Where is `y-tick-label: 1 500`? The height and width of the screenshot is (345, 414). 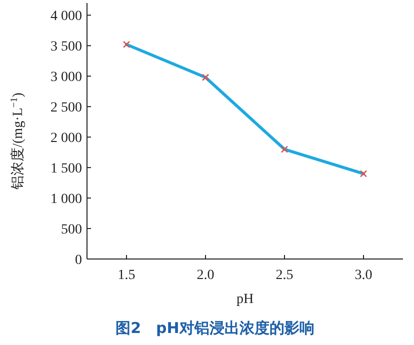 y-tick-label: 1 500 is located at coordinates (66, 169).